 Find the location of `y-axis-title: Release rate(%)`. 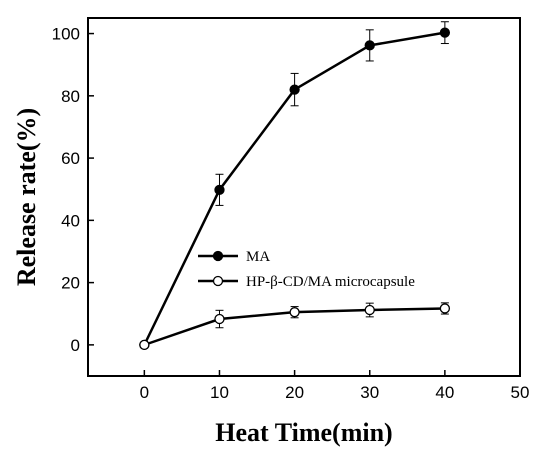

y-axis-title: Release rate(%) is located at coordinates (26, 197).